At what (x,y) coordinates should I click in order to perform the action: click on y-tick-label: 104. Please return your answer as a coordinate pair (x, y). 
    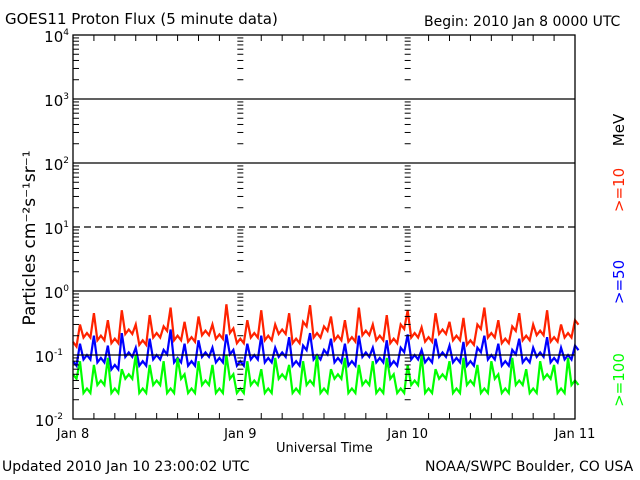
    Looking at the image, I should click on (56, 37).